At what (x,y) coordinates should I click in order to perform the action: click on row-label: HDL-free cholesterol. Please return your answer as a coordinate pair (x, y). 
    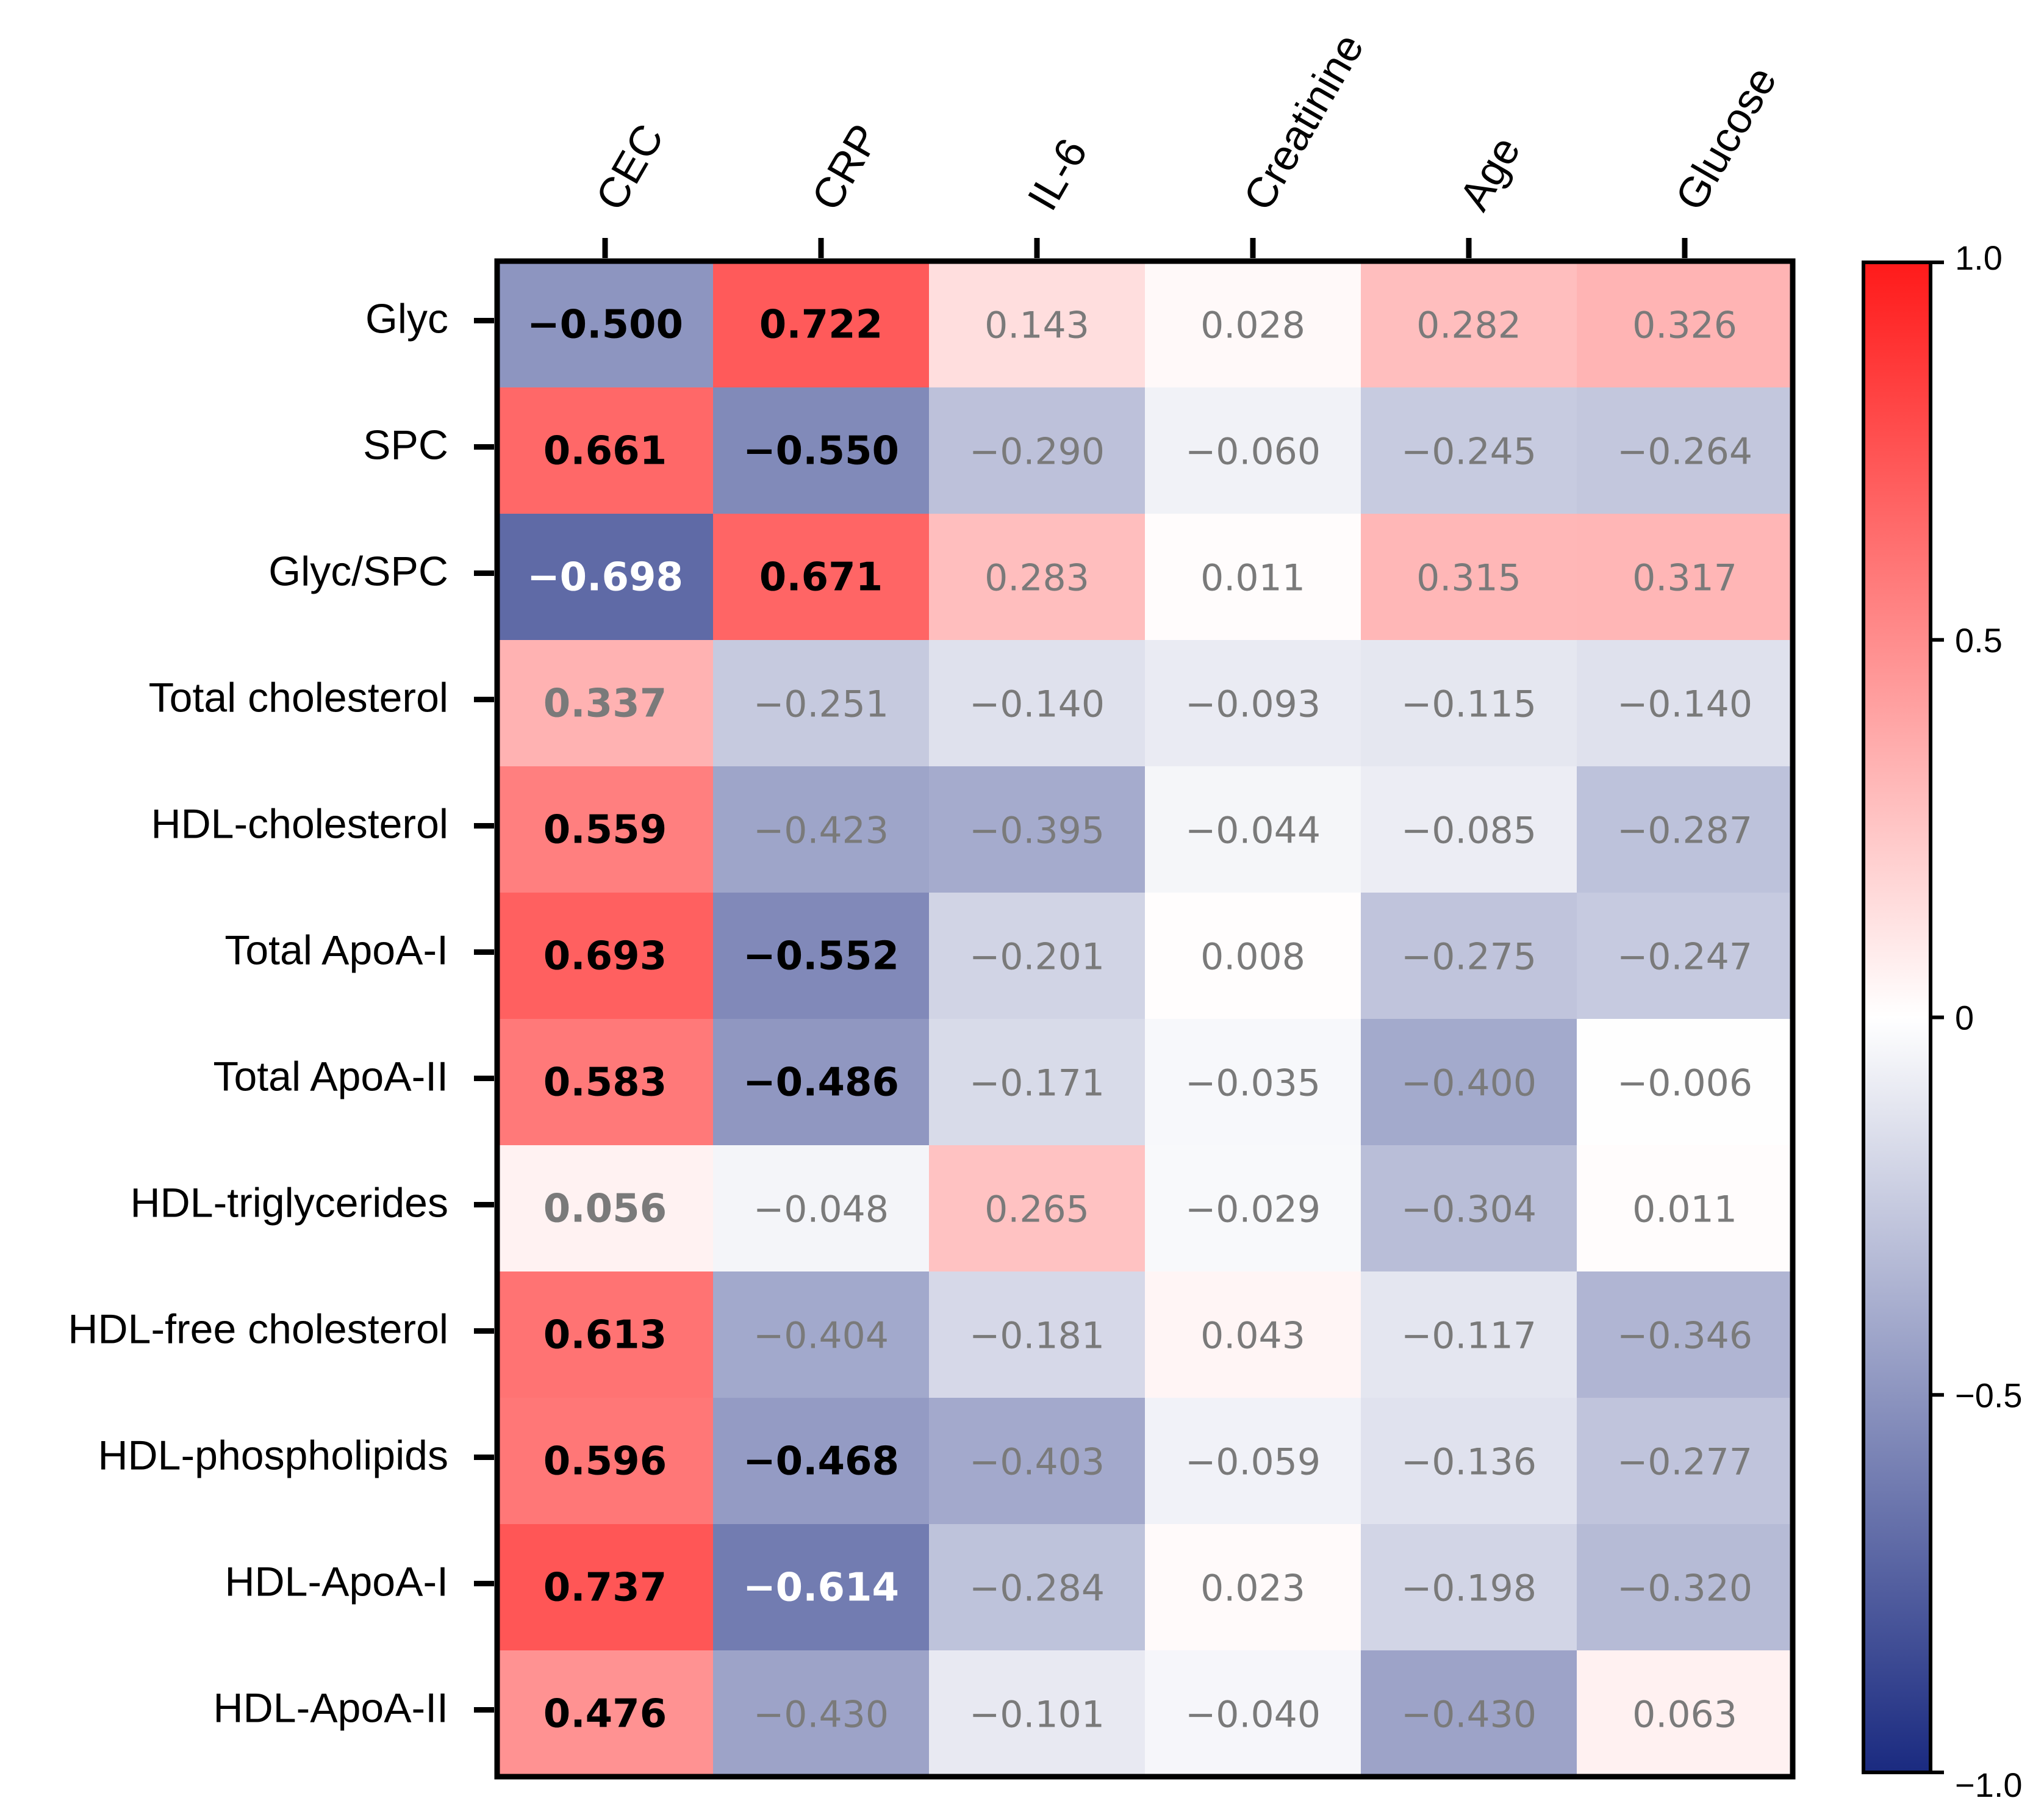
    Looking at the image, I should click on (258, 1329).